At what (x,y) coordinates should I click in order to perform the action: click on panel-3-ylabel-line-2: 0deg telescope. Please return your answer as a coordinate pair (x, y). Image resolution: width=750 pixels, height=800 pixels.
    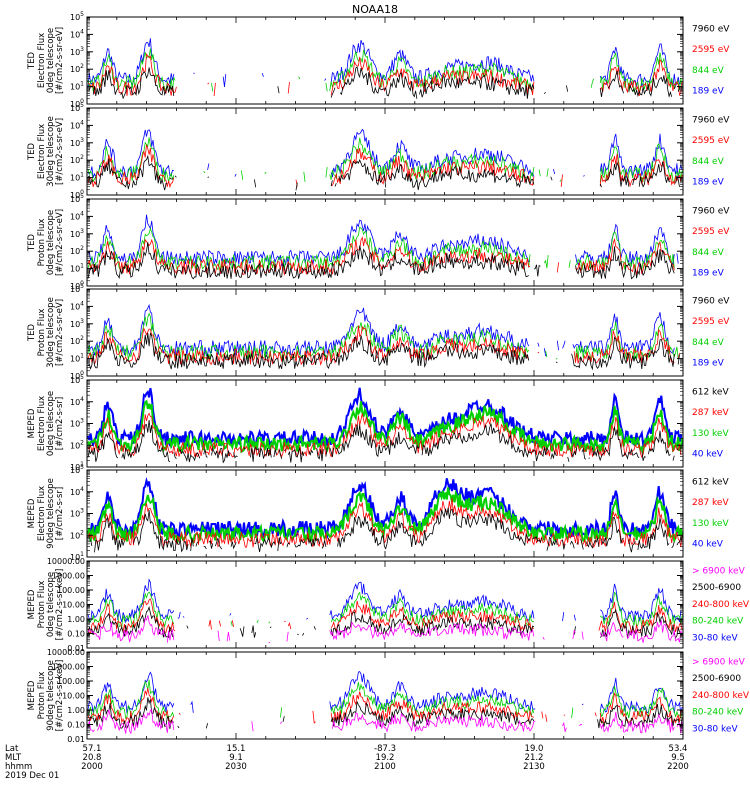
    Looking at the image, I should click on (51, 242).